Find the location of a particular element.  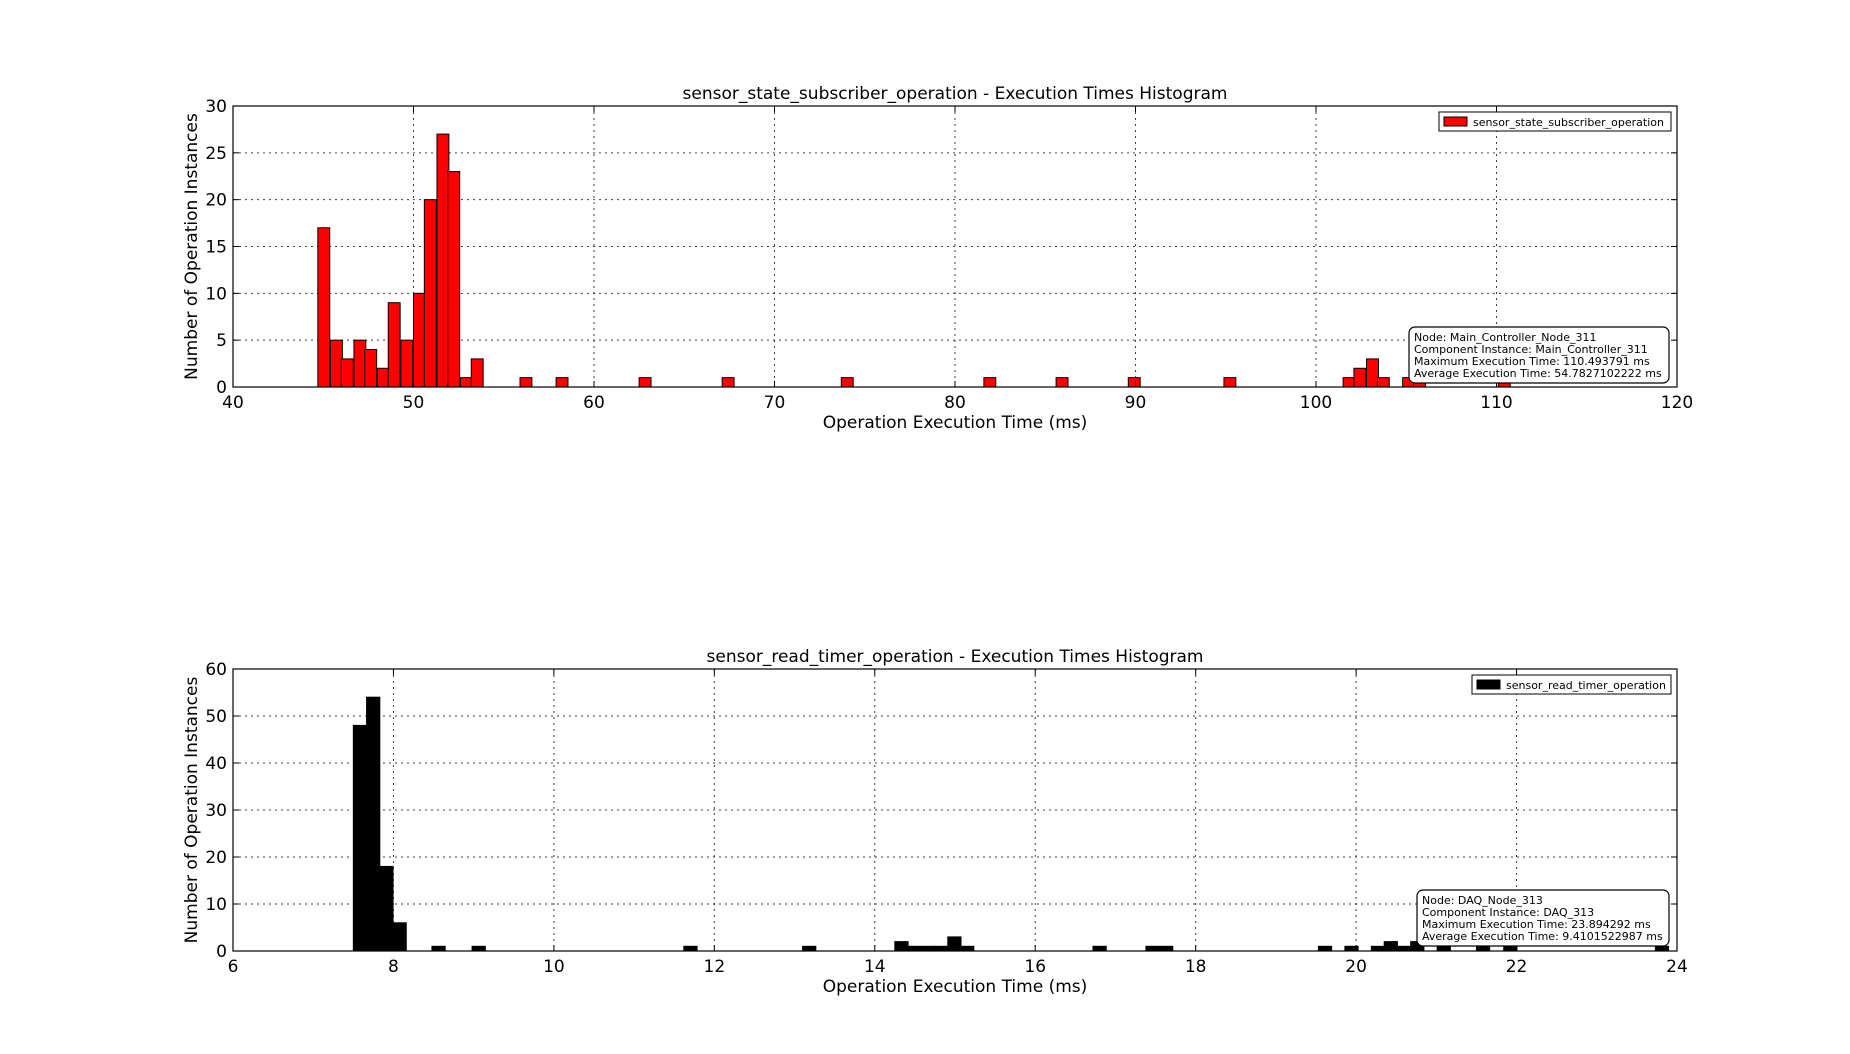

y-tick-label: 15 is located at coordinates (216, 248).